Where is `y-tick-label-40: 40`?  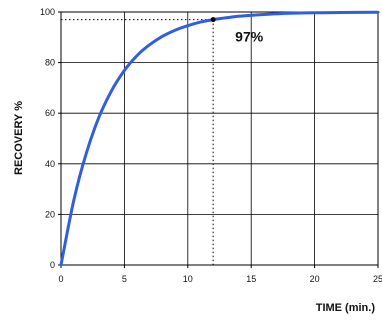 y-tick-label-40: 40 is located at coordinates (50, 164).